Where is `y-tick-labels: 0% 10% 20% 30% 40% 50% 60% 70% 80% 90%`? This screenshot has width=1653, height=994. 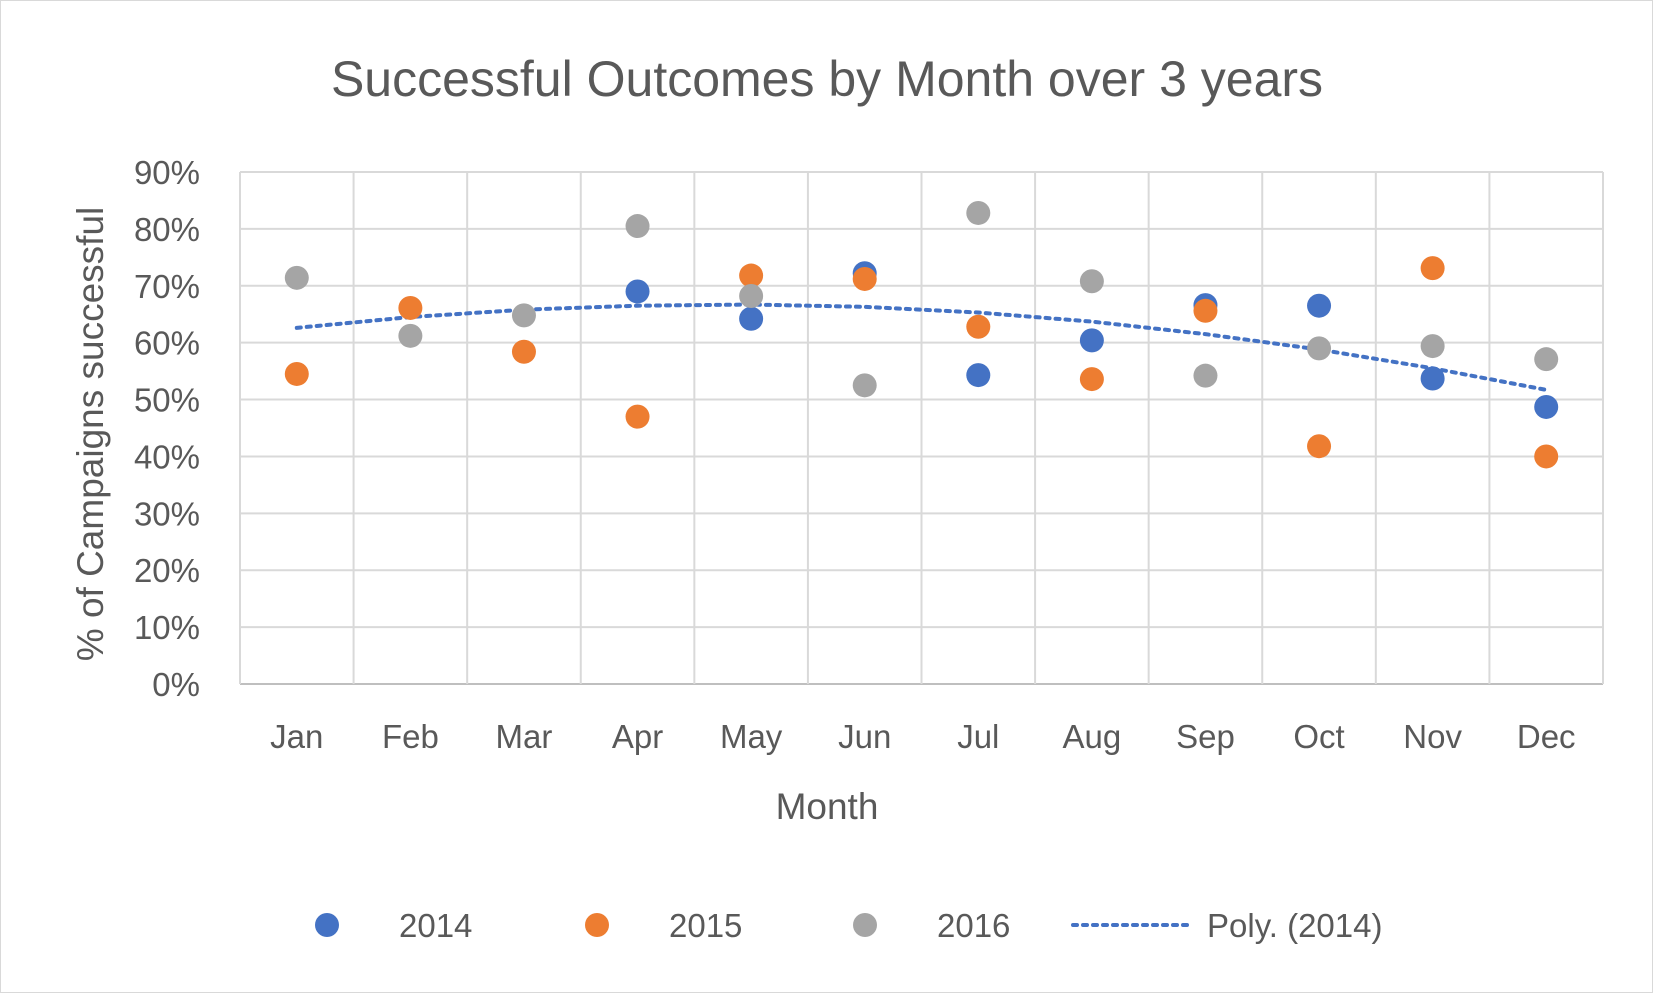 y-tick-labels: 0% 10% 20% 30% 40% 50% 60% 70% 80% 90% is located at coordinates (167, 428).